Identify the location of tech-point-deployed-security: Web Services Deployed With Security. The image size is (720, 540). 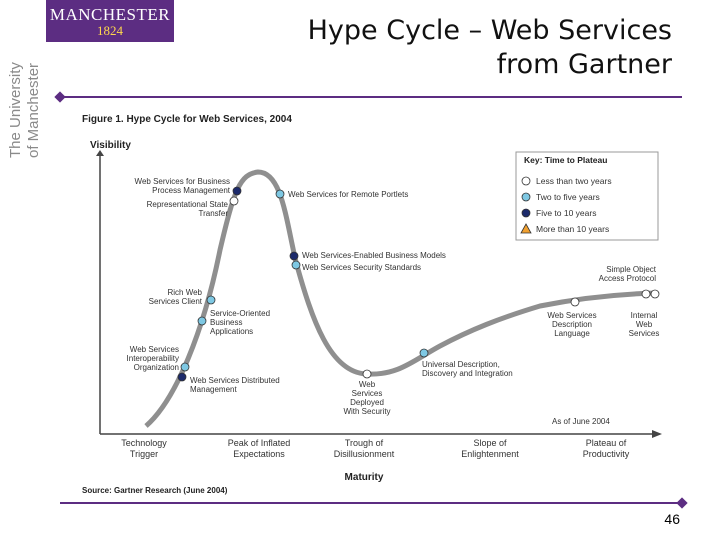
(367, 392).